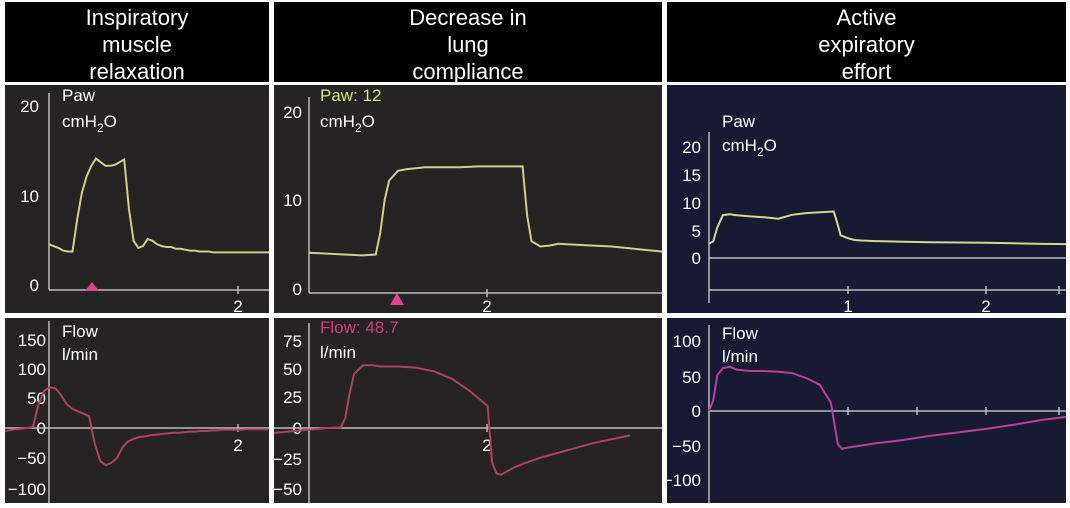  What do you see at coordinates (292, 397) in the screenshot?
I see `flow-y-tick: 25` at bounding box center [292, 397].